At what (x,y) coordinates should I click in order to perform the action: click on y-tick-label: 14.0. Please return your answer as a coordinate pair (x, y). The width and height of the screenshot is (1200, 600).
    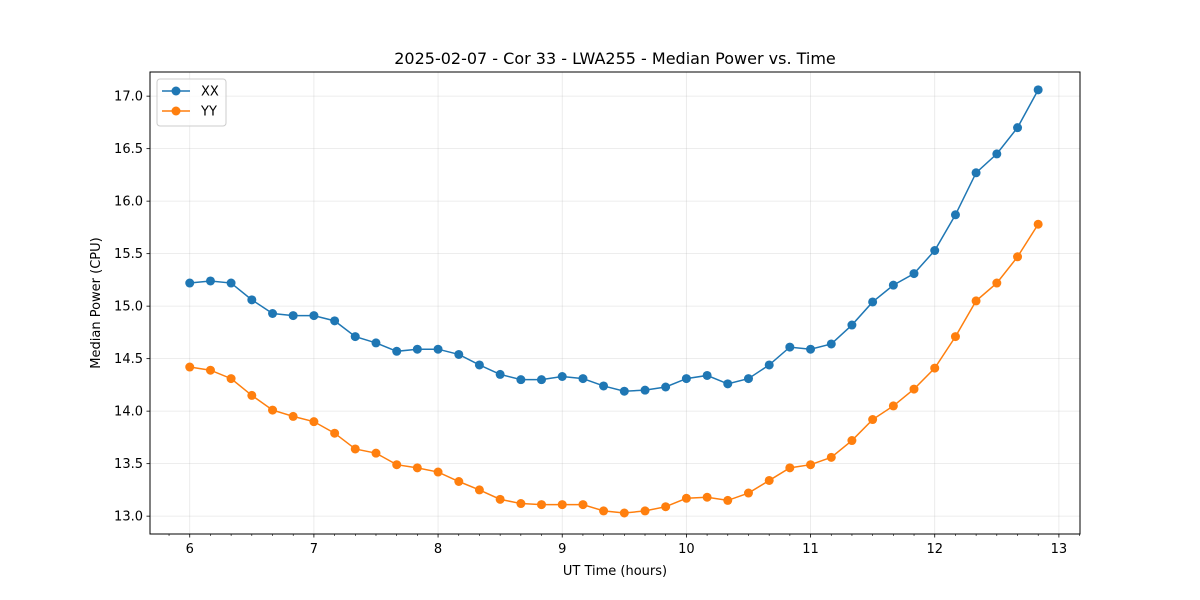
    Looking at the image, I should click on (128, 412).